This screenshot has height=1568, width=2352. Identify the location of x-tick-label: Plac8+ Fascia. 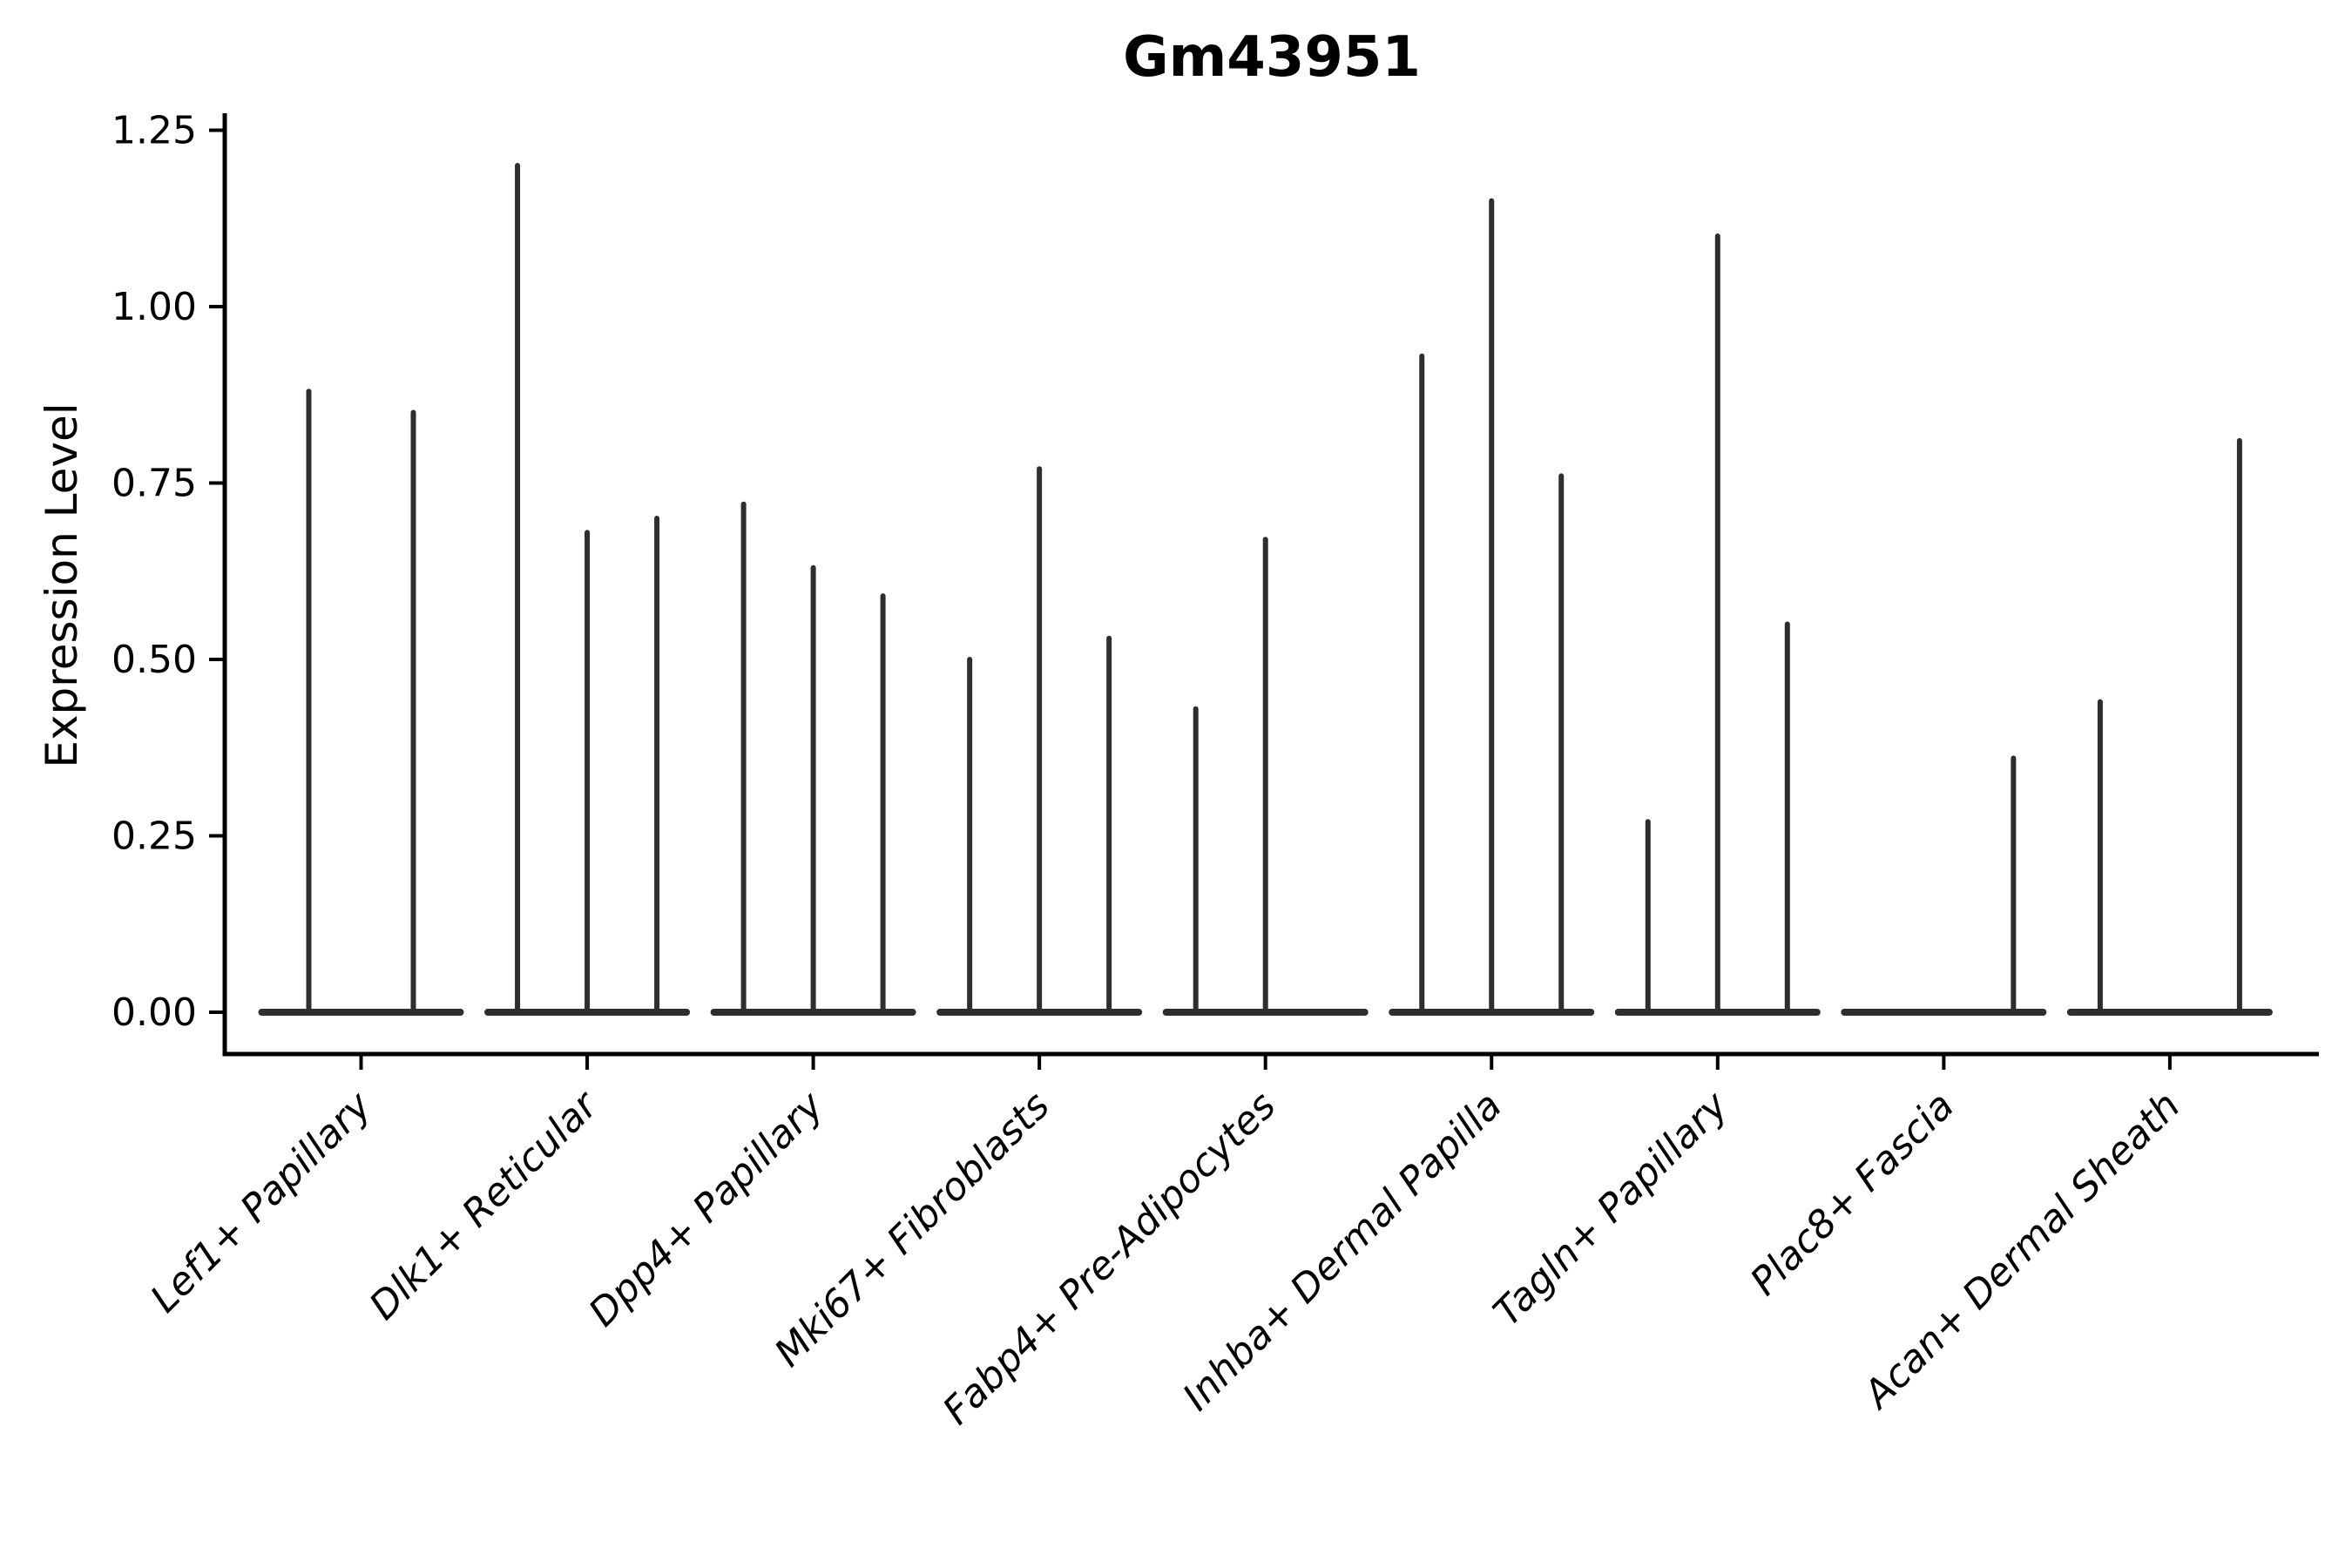
(1852, 1194).